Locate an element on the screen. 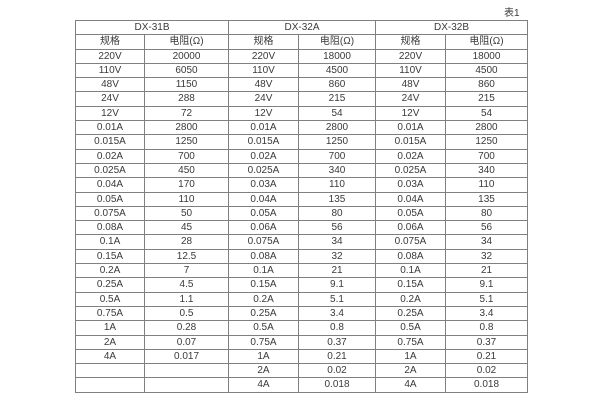 This screenshot has height=400, width=600. table-row: 0.75A 0.5 0.25A 3.4 0.25A 3.4 is located at coordinates (301, 313).